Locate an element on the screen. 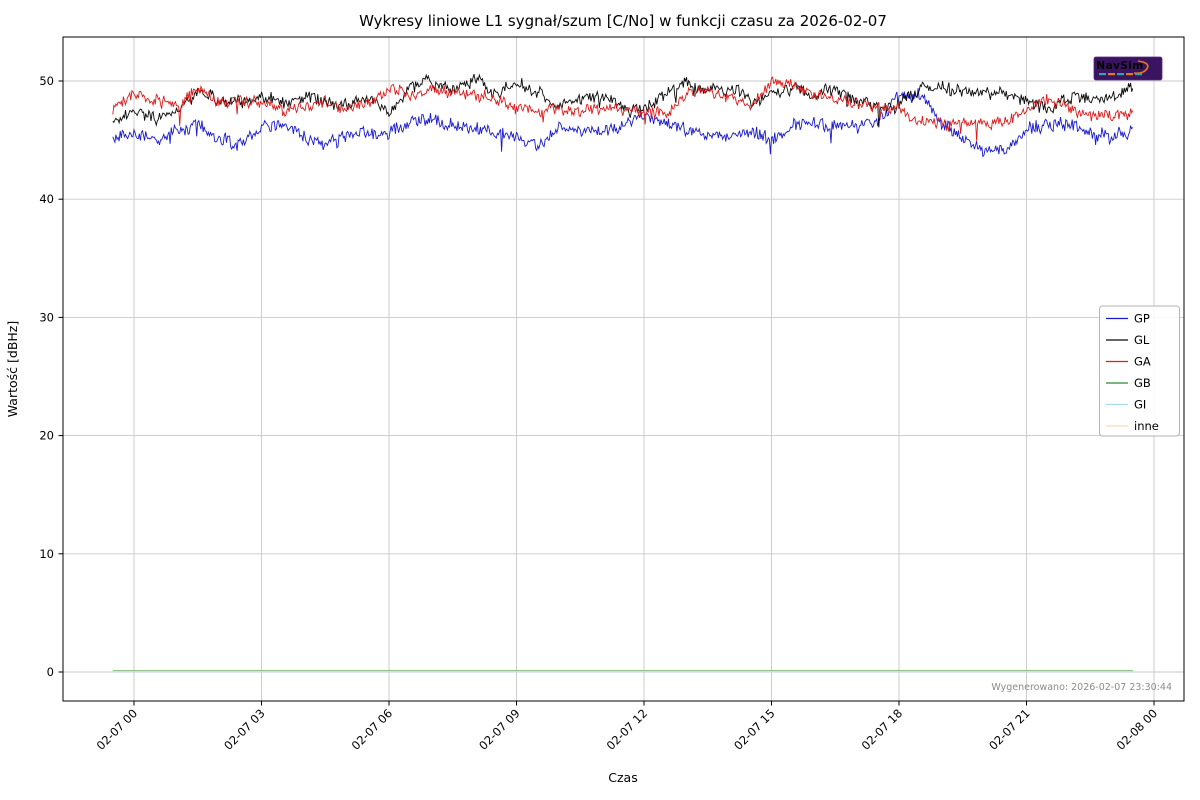  y-tick-label: 0 is located at coordinates (50, 672).